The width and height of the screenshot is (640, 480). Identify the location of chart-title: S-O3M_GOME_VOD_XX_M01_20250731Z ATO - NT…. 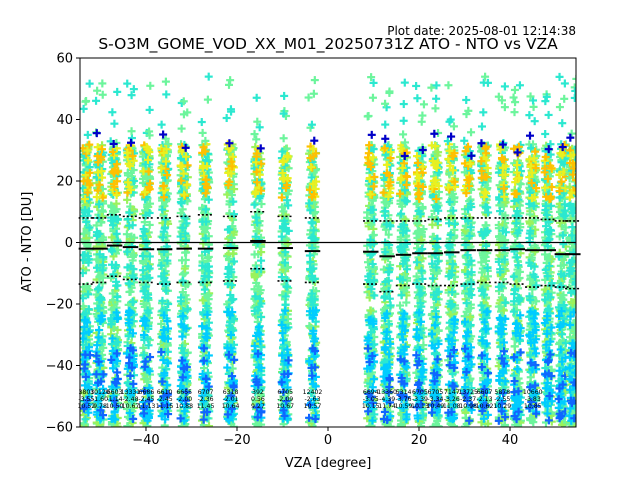
(328, 44).